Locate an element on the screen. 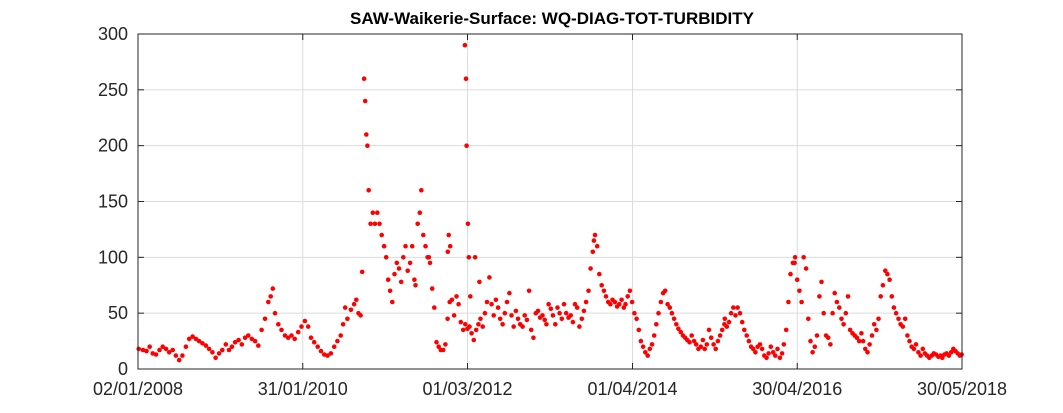  y-tick-label: 250 is located at coordinates (113, 90).